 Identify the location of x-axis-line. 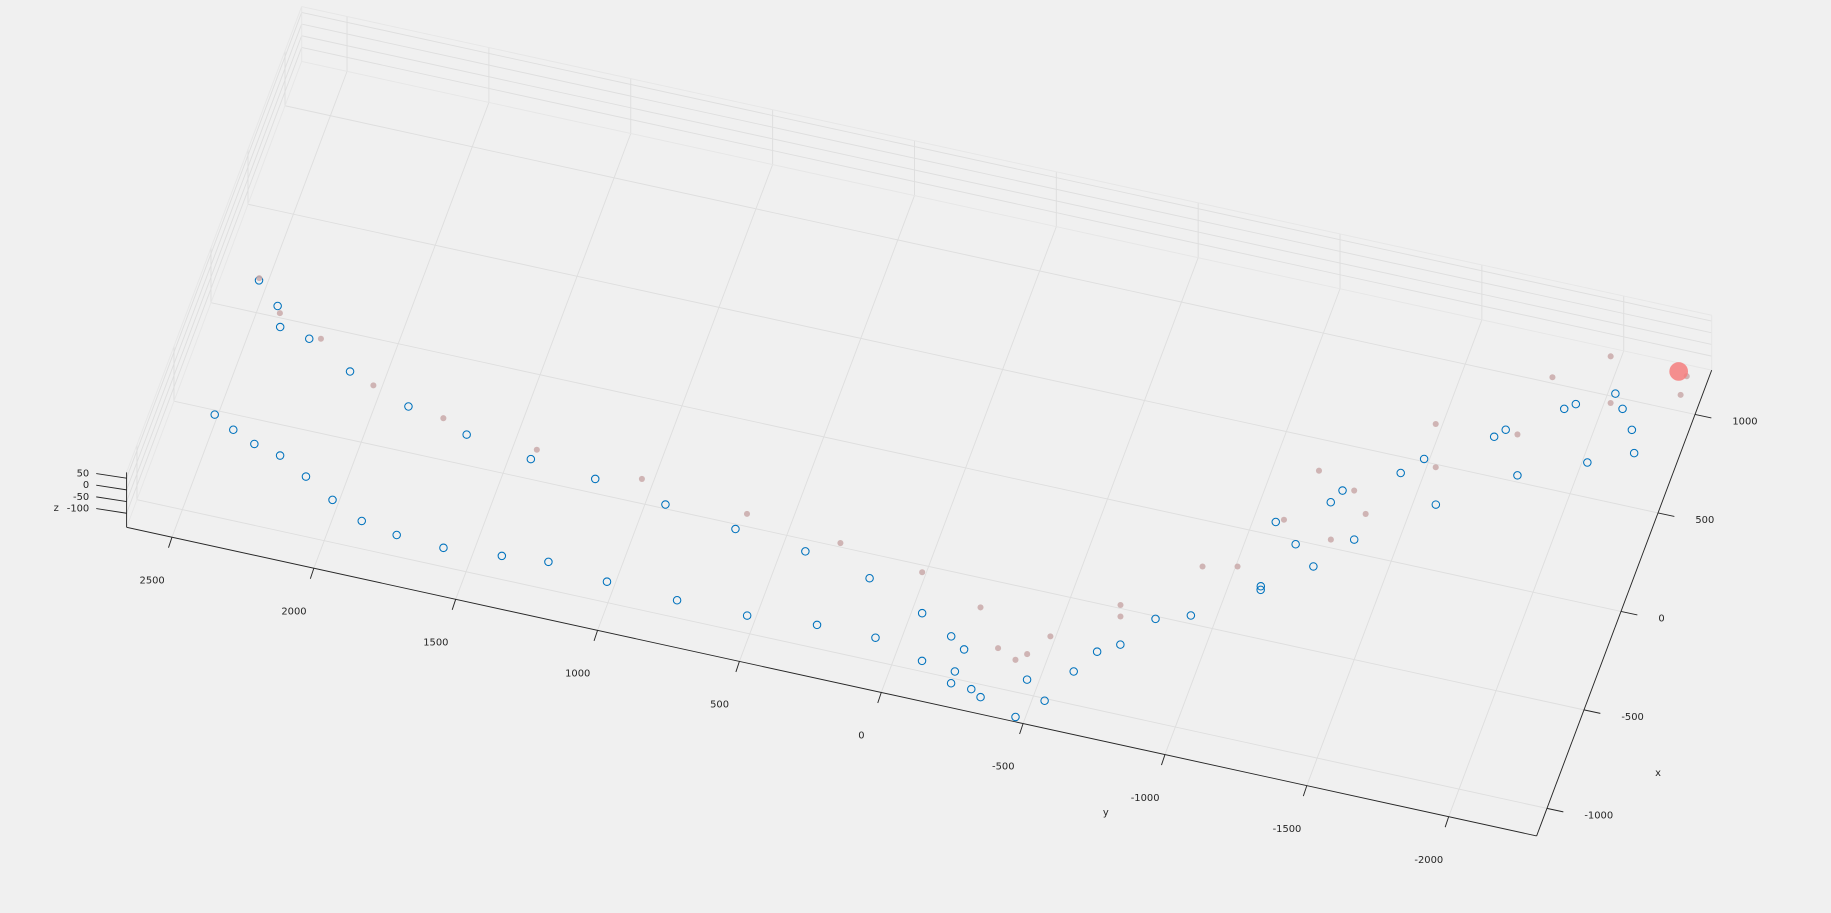
(1624, 603).